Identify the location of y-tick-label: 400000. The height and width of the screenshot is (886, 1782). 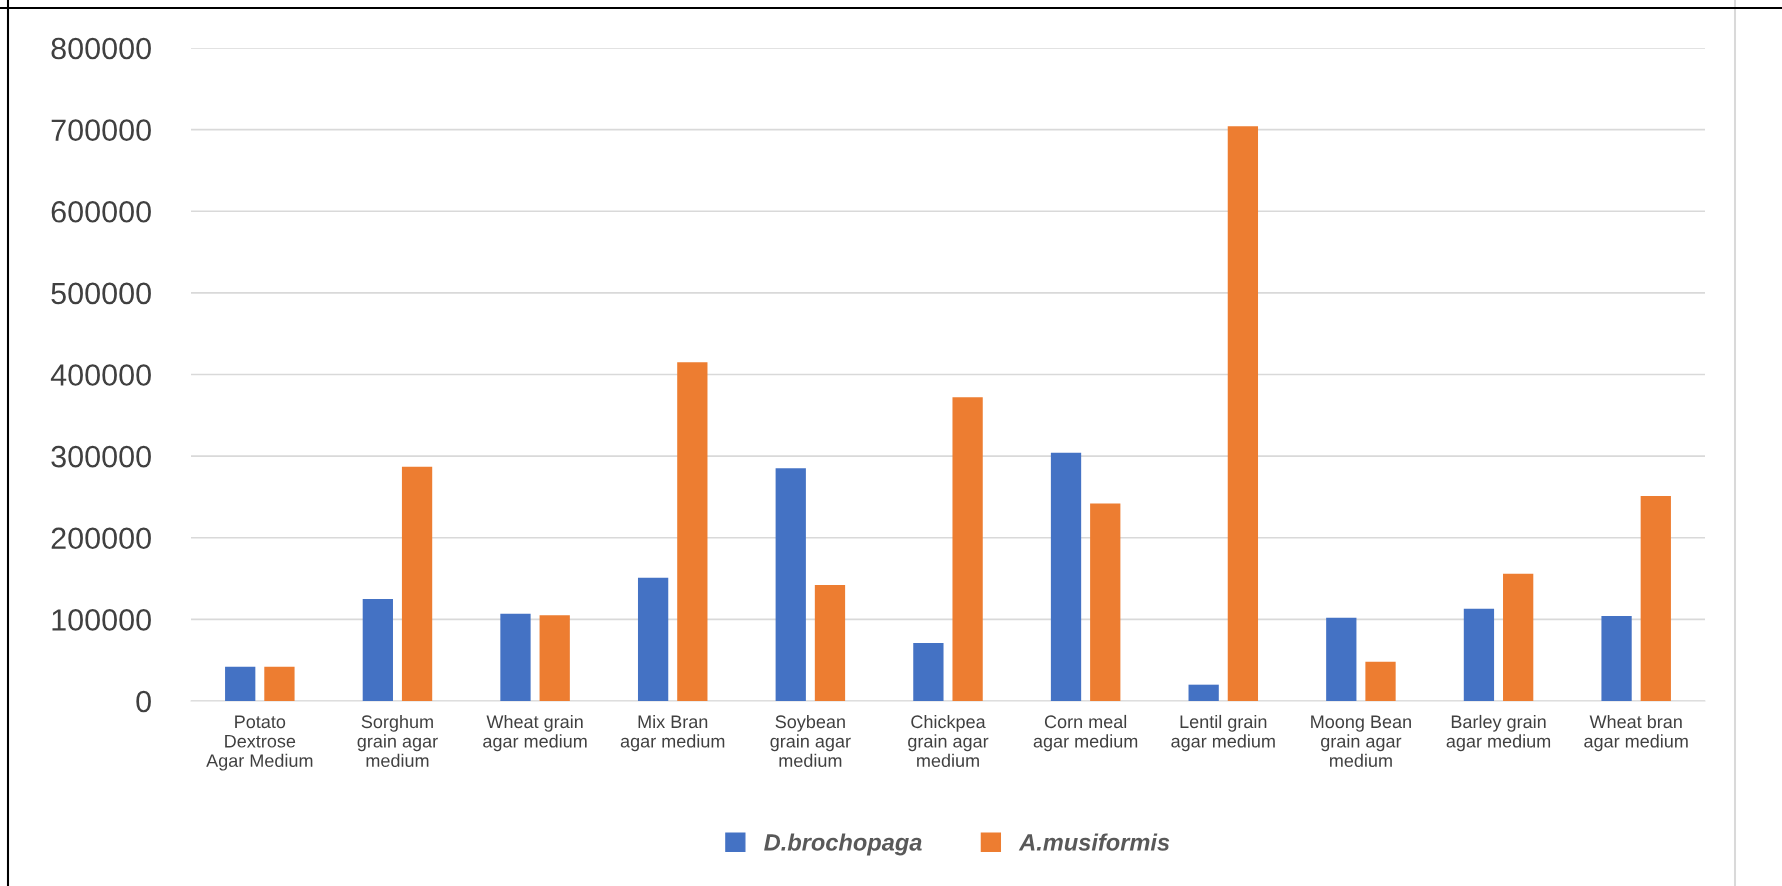
(100, 375).